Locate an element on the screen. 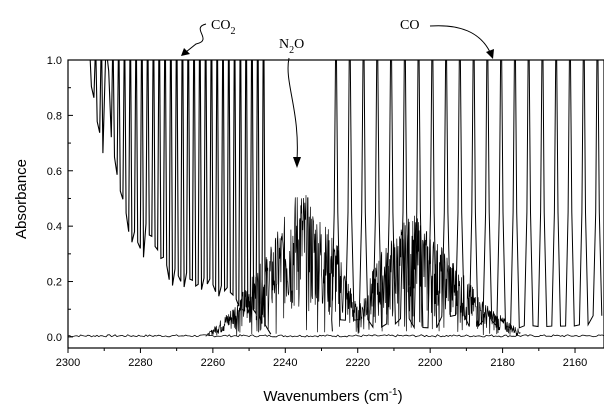 The image size is (604, 409). x-tick-label: 2280 is located at coordinates (140, 363).